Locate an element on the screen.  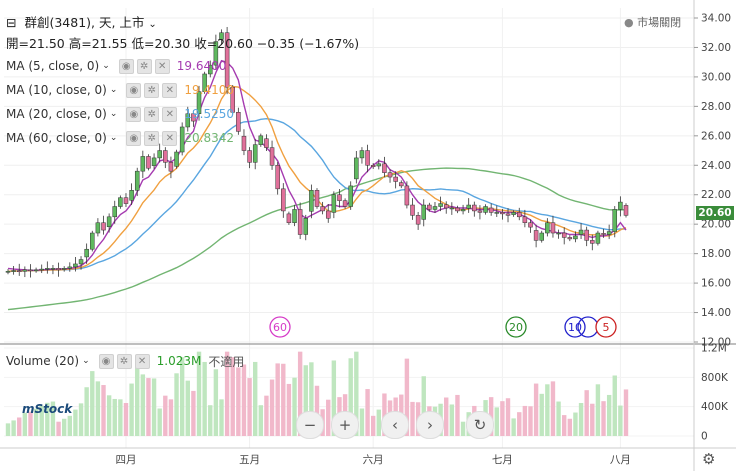
scroll-right-button: › is located at coordinates (430, 425).